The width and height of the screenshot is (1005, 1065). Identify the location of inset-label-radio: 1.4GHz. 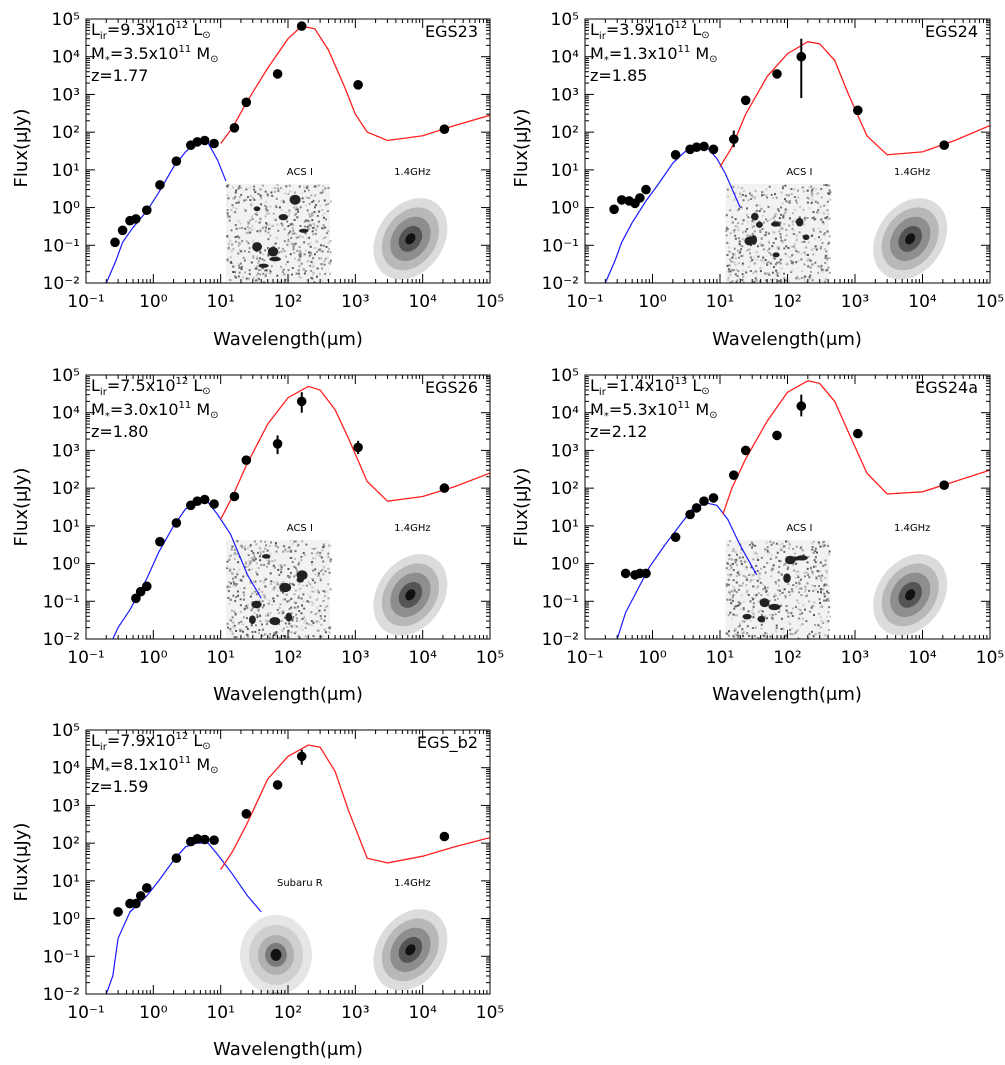
(412, 528).